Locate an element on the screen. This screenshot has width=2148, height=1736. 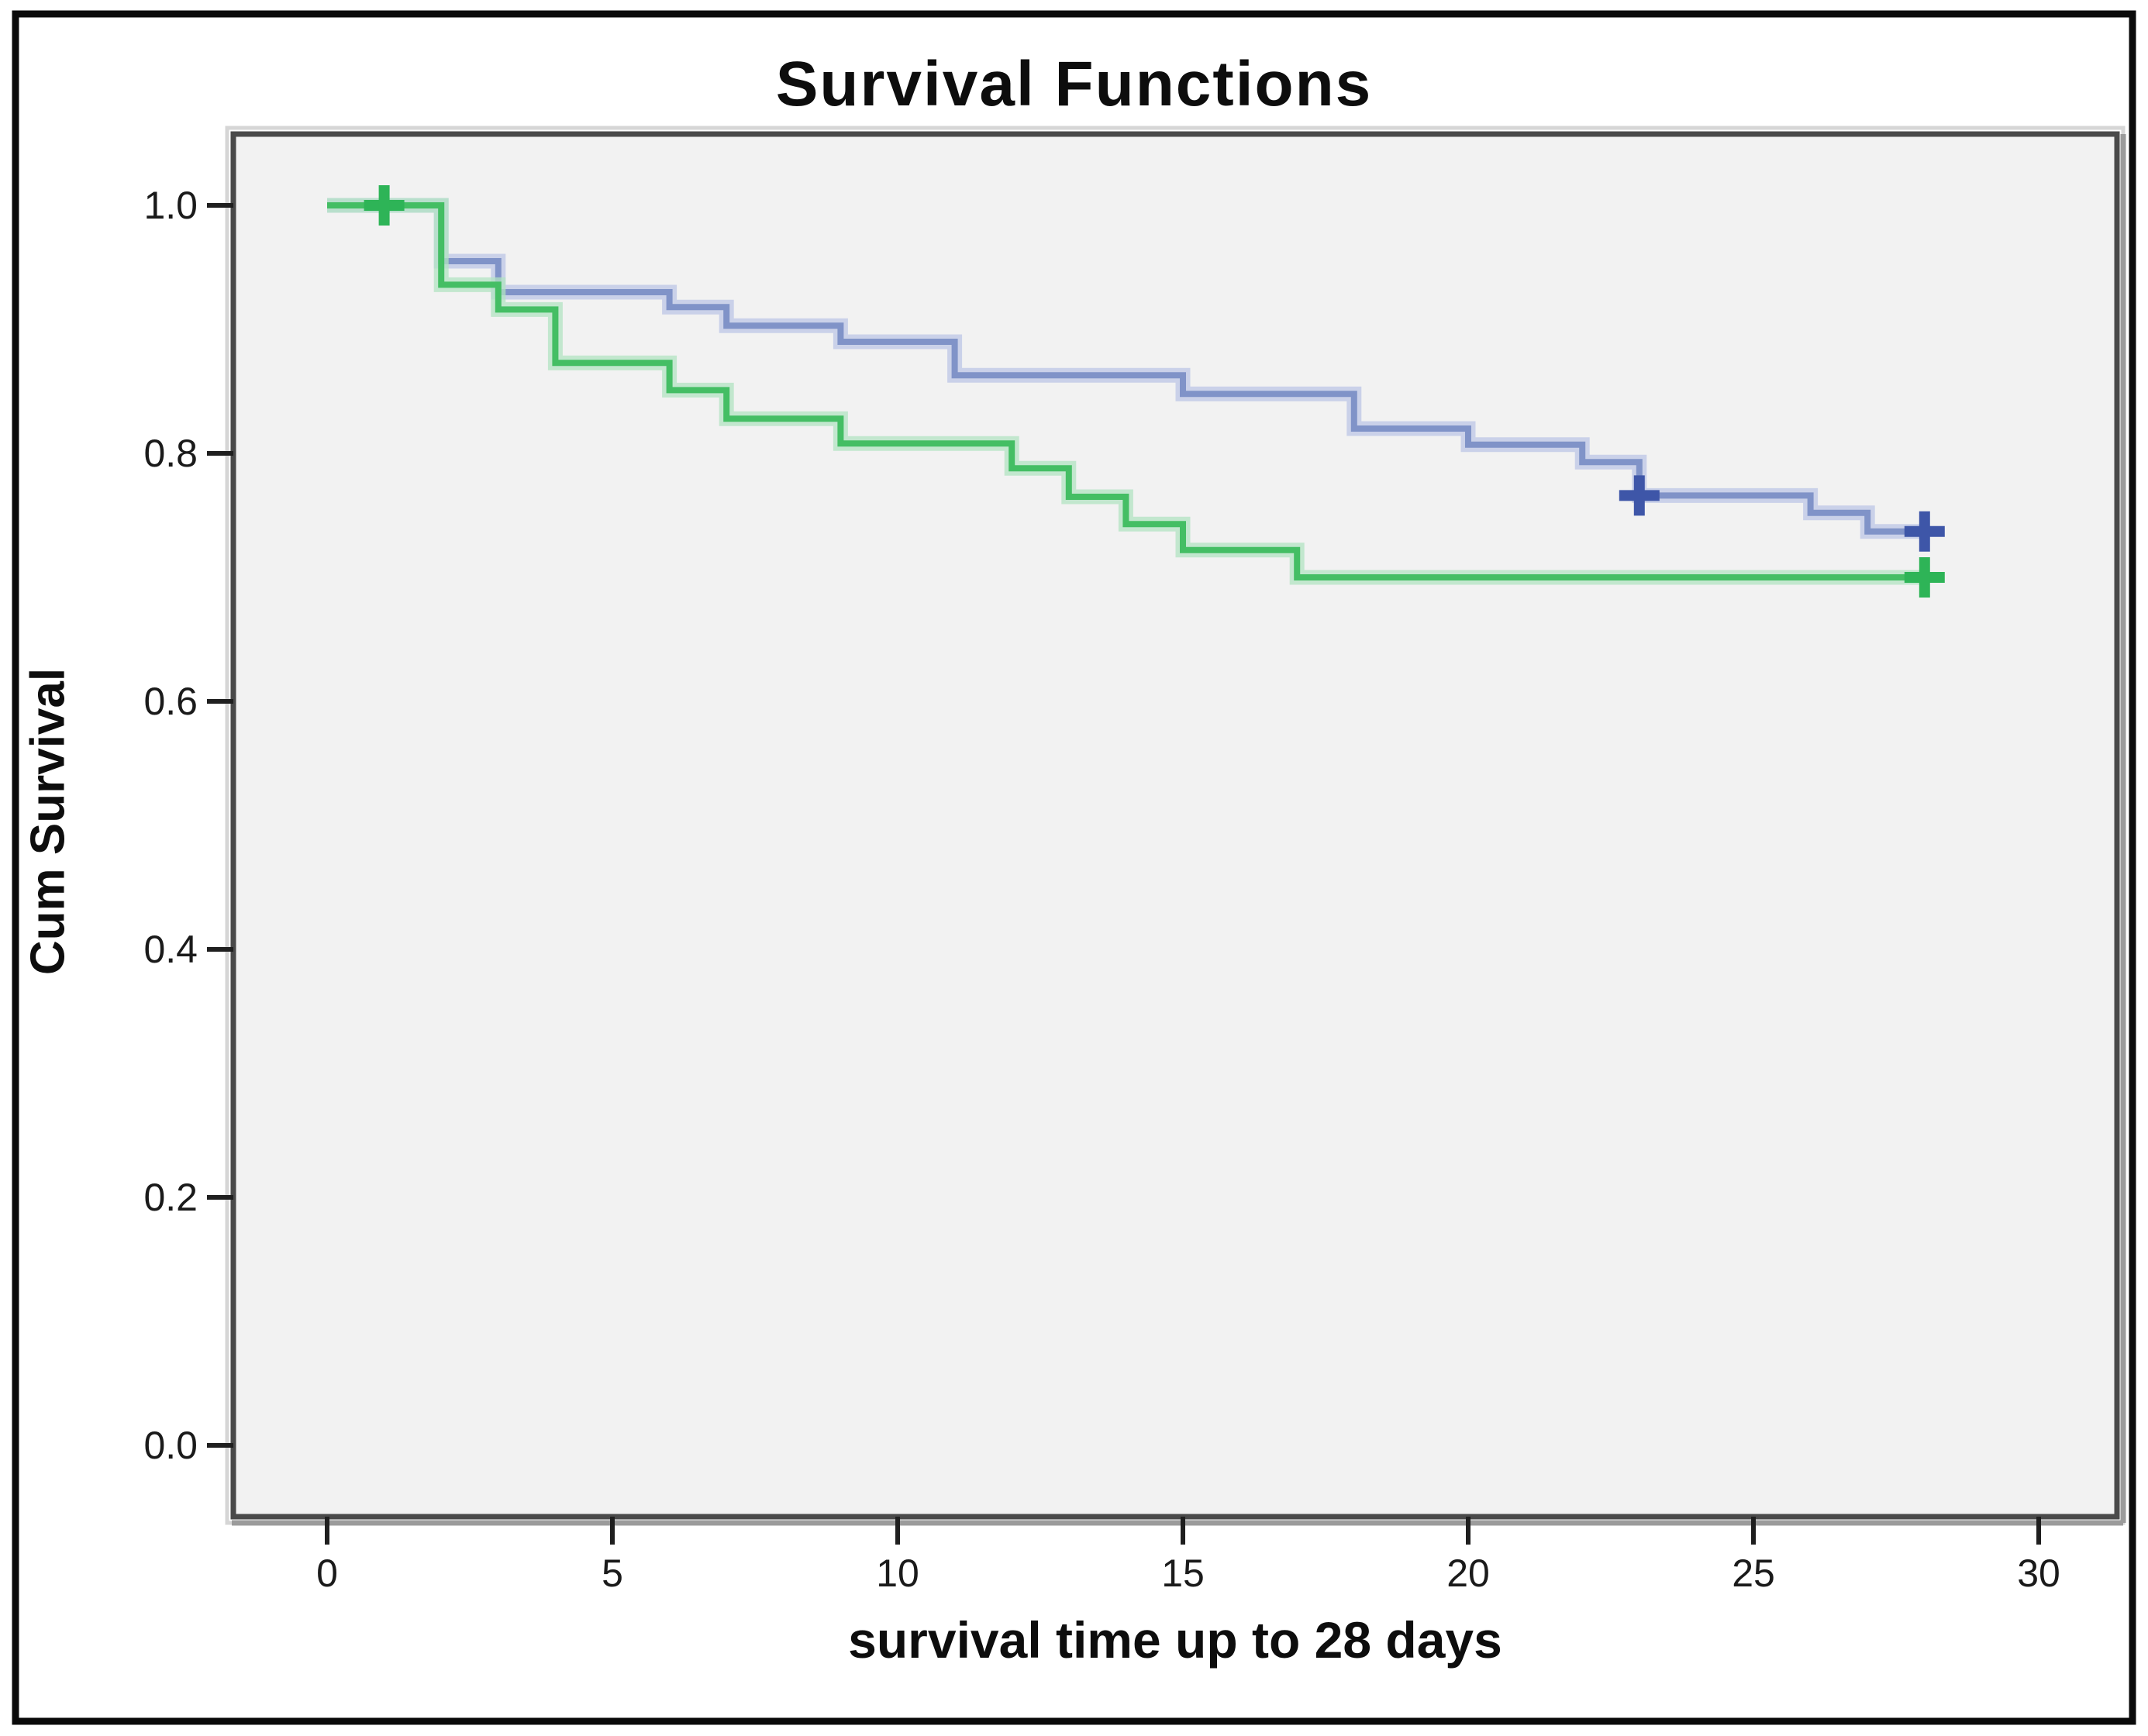
x-tick-label: 25 is located at coordinates (1754, 1573).